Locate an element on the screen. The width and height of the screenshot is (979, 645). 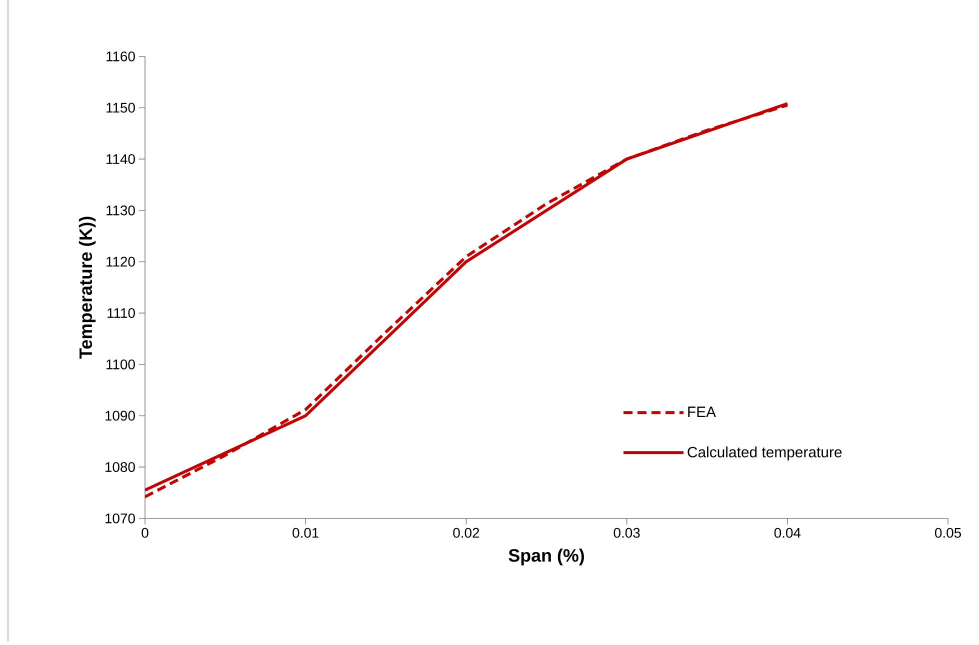
y-tick-label: 1150 is located at coordinates (120, 107).